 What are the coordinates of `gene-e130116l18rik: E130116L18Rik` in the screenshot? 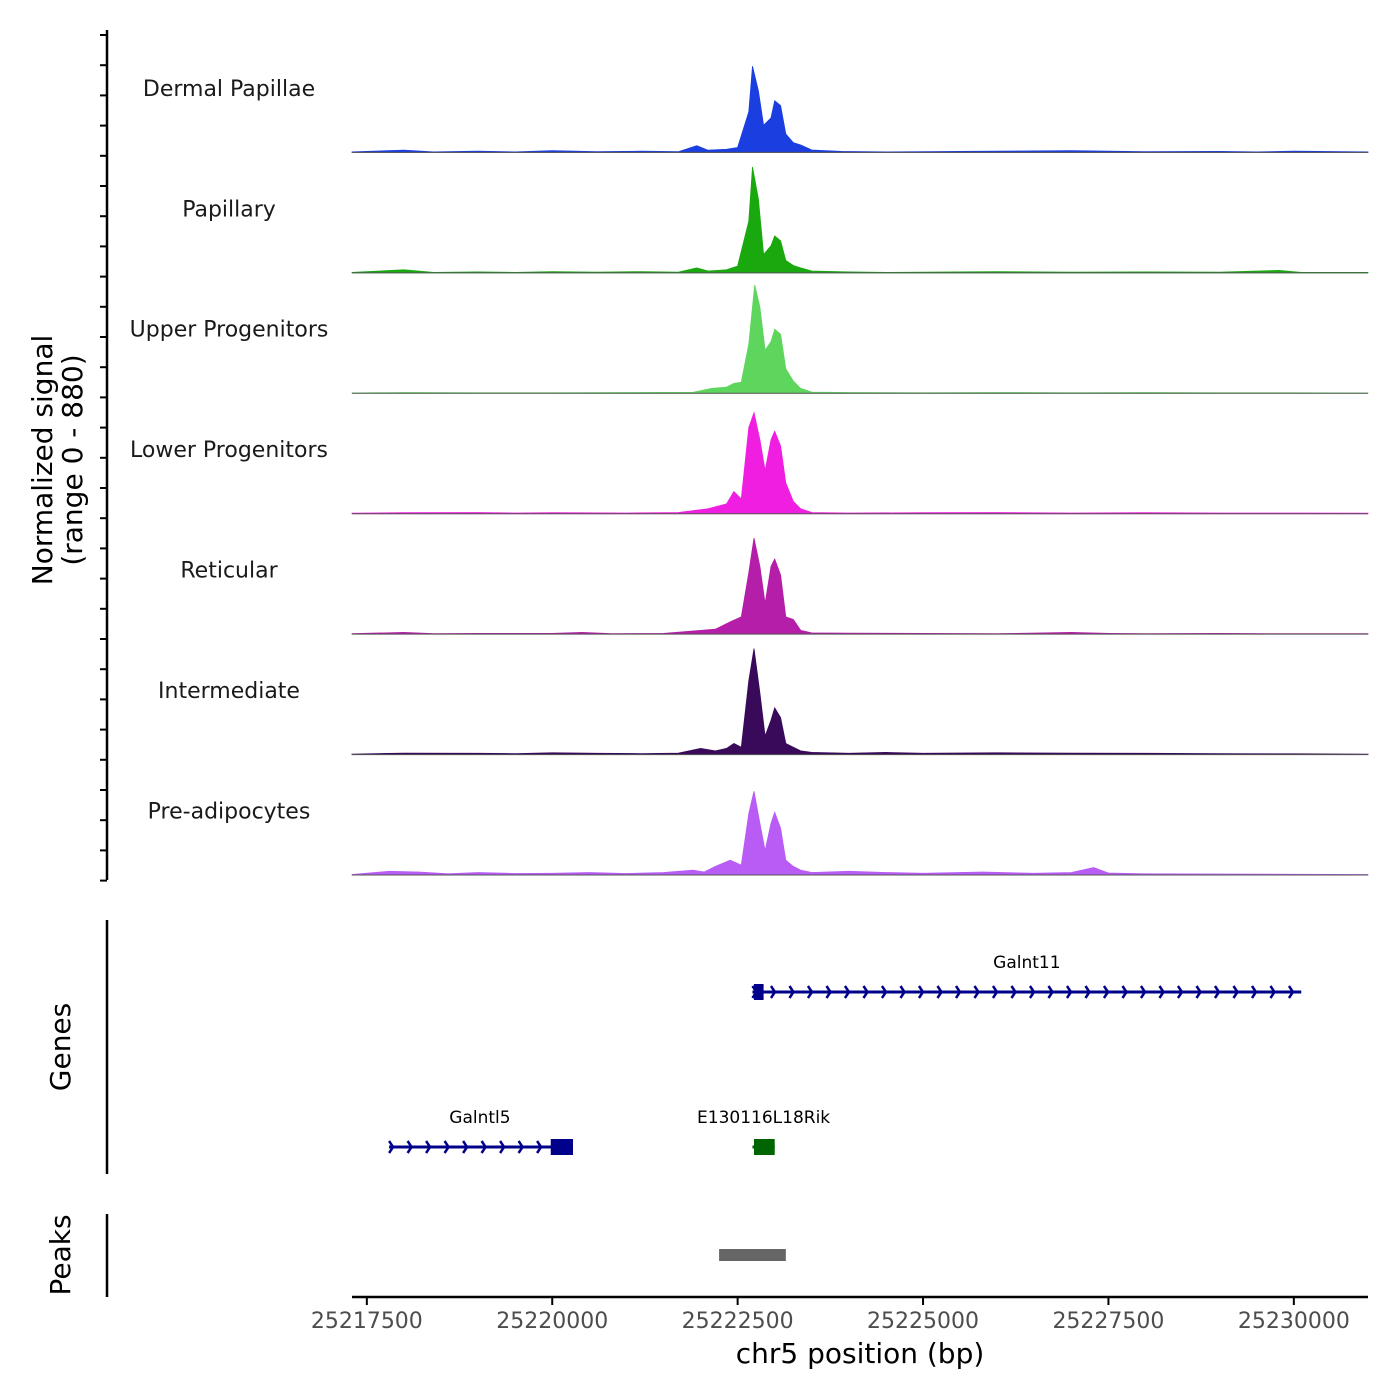 It's located at (763, 1131).